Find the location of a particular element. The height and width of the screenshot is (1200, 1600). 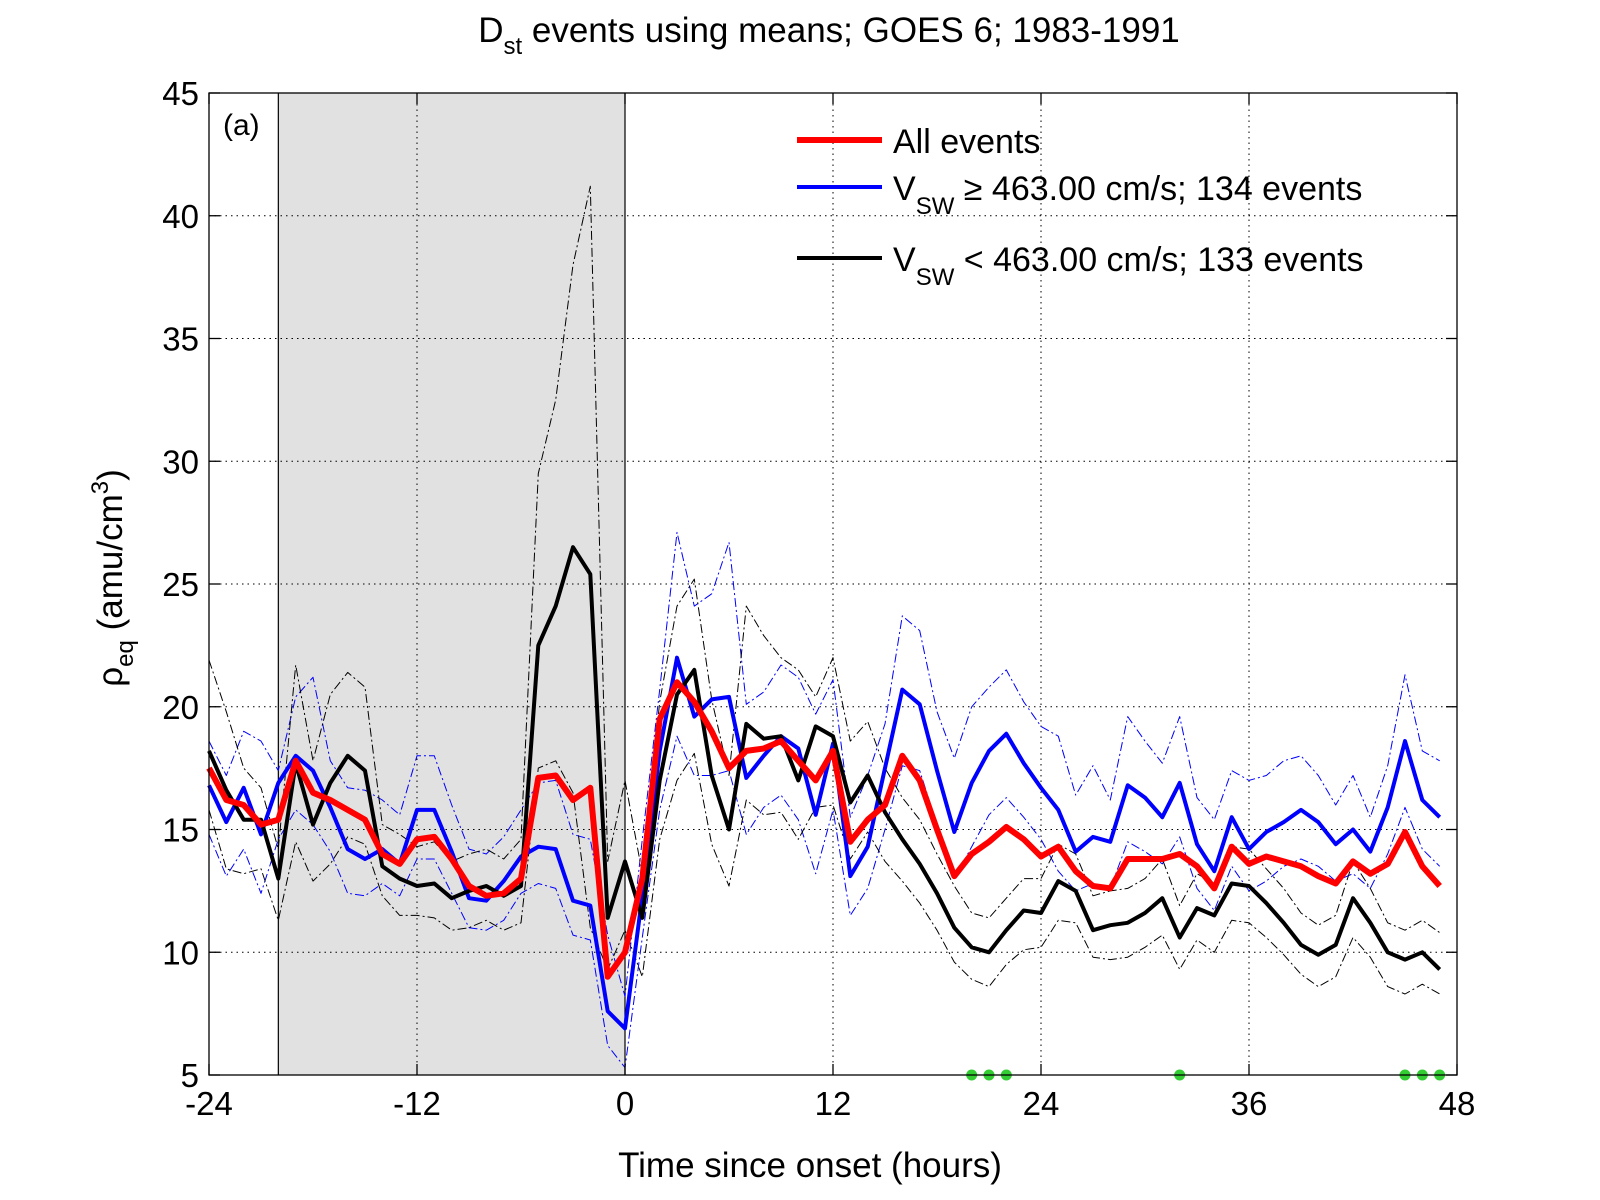

legend-entry: VSW < 463.00 cm/s; 133 events is located at coordinates (1128, 266).